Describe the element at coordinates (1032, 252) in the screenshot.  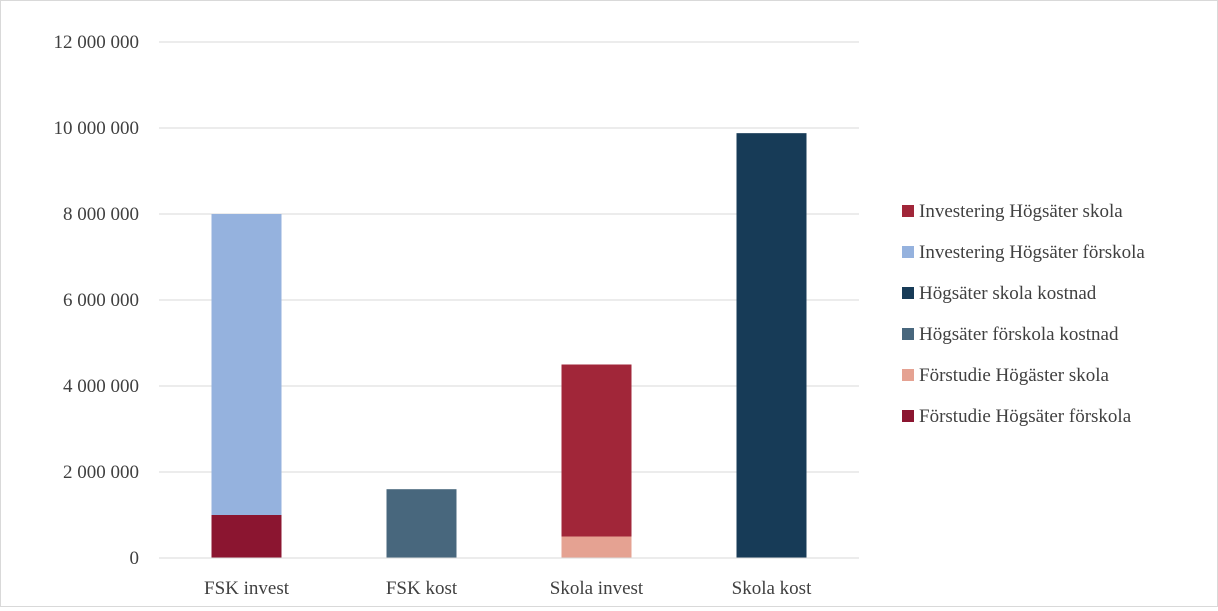
I see `legend-label: Investering Högsäter förskola` at that location.